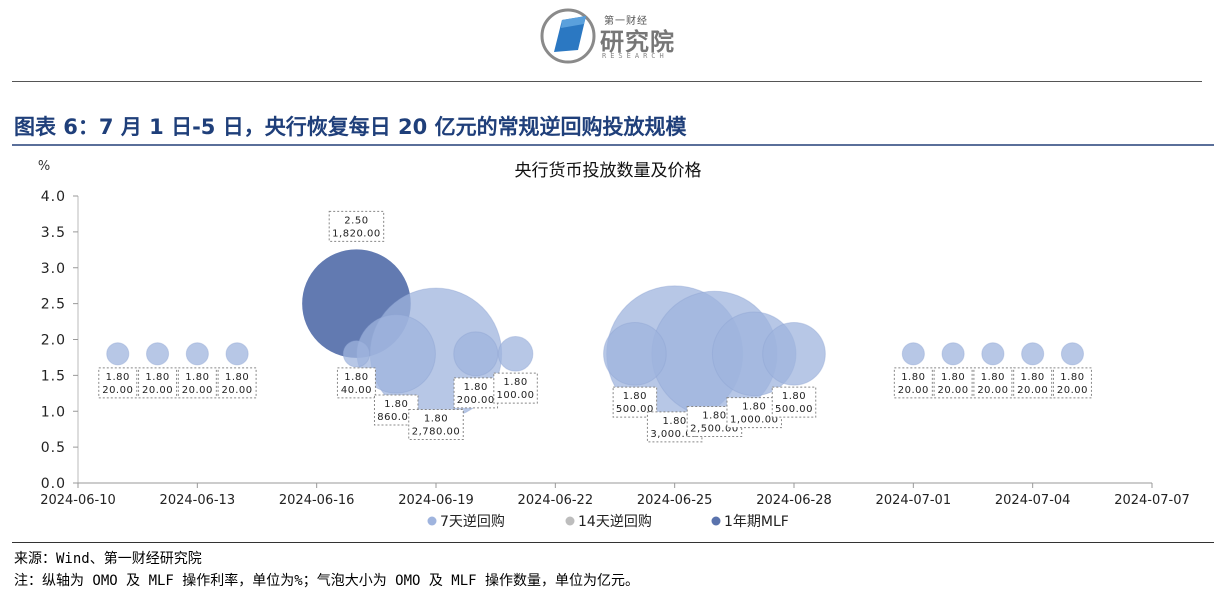  What do you see at coordinates (53, 197) in the screenshot?
I see `y-tick-label: 4.0` at bounding box center [53, 197].